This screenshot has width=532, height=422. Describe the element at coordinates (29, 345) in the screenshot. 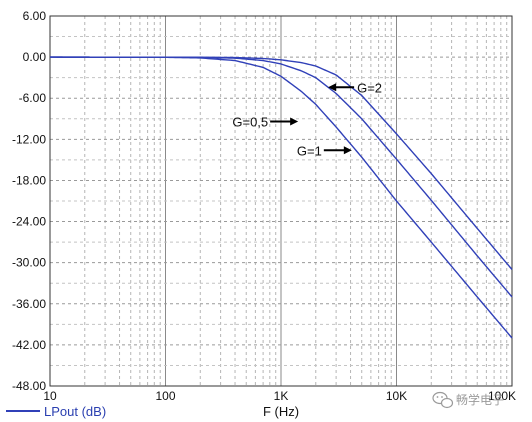

I see `y-tick-label: -42.00` at that location.